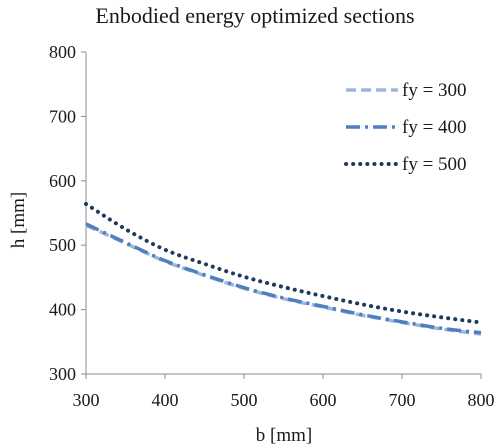 This screenshot has height=447, width=500. I want to click on legend: fy = 300 fy = 400 fy = 500, so click(405, 127).